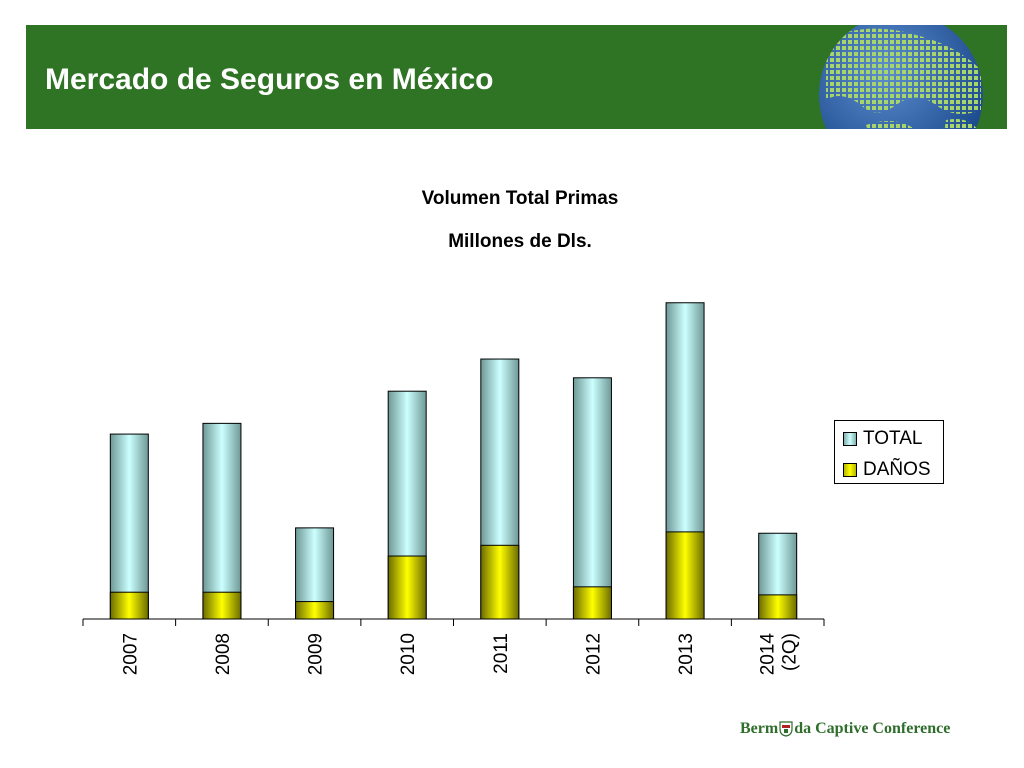  I want to click on x-tick-label: 2013, so click(686, 654).